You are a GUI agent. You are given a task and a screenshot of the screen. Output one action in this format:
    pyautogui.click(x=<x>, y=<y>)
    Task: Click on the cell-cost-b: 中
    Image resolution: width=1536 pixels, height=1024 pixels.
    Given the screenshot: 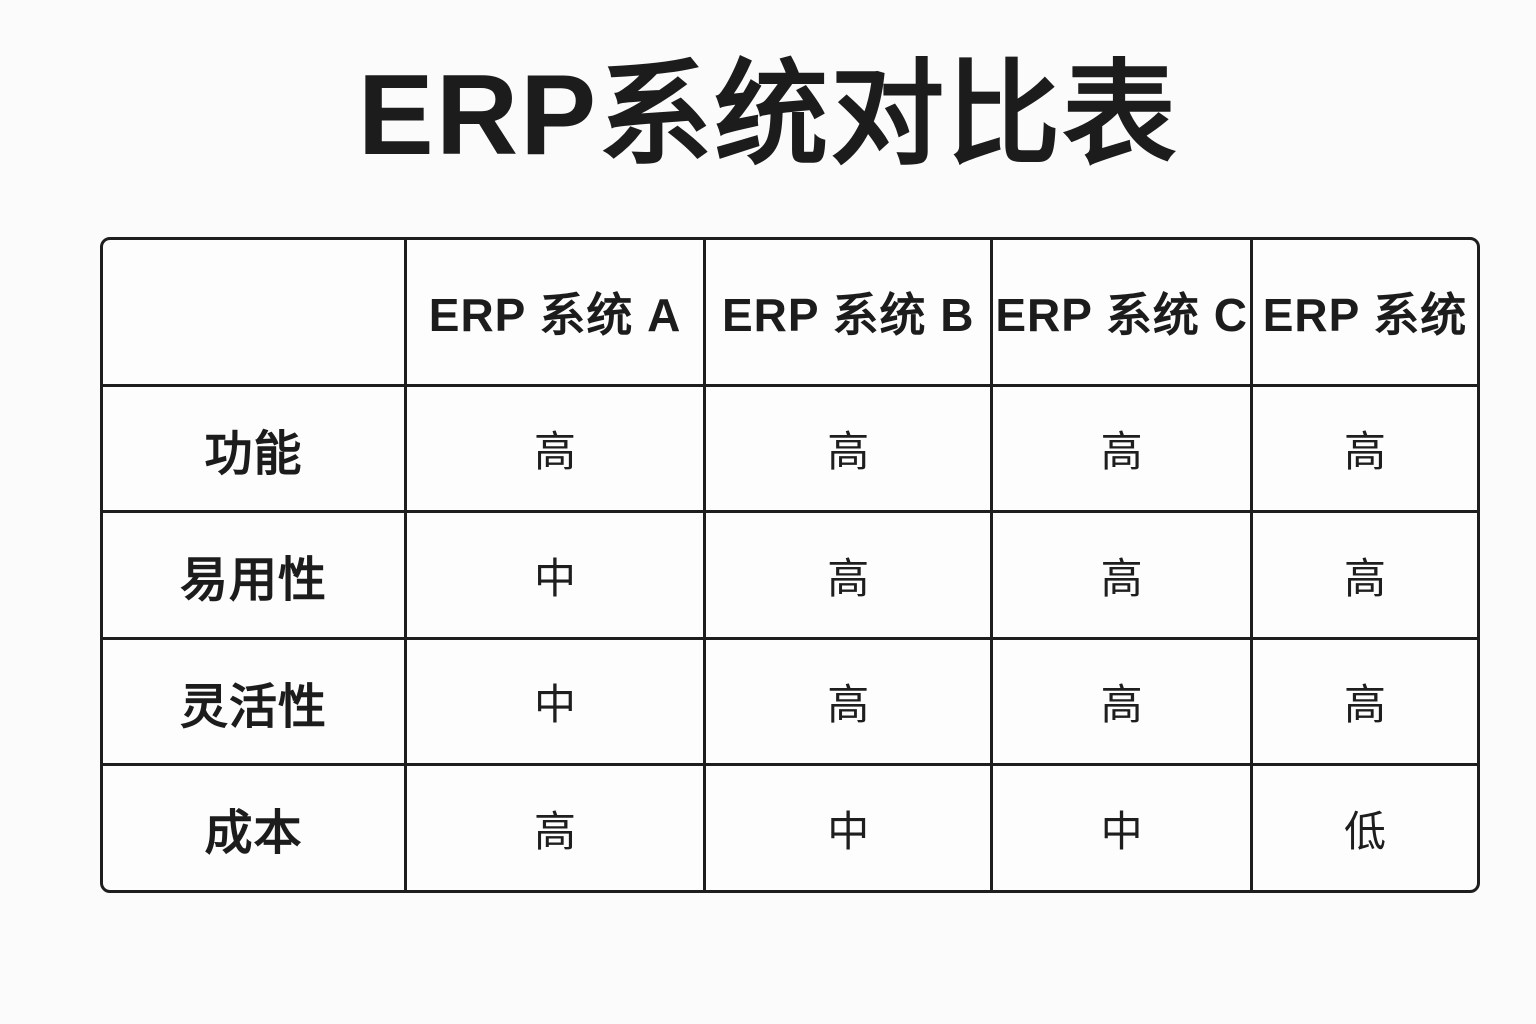 What is the action you would take?
    pyautogui.click(x=848, y=828)
    